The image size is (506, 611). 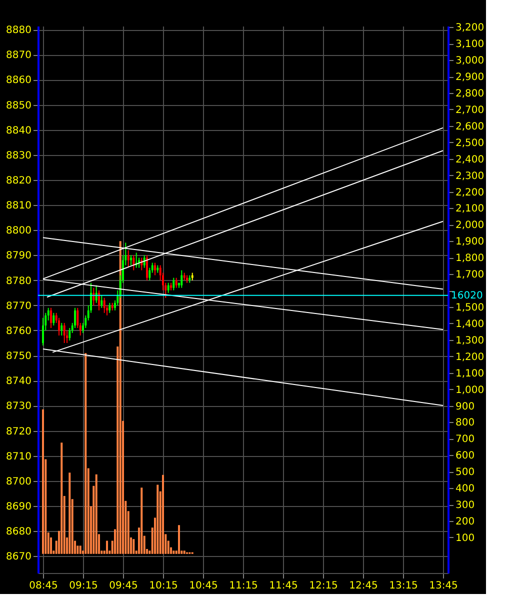 What do you see at coordinates (323, 586) in the screenshot?
I see `x-tick-label: 12:15` at bounding box center [323, 586].